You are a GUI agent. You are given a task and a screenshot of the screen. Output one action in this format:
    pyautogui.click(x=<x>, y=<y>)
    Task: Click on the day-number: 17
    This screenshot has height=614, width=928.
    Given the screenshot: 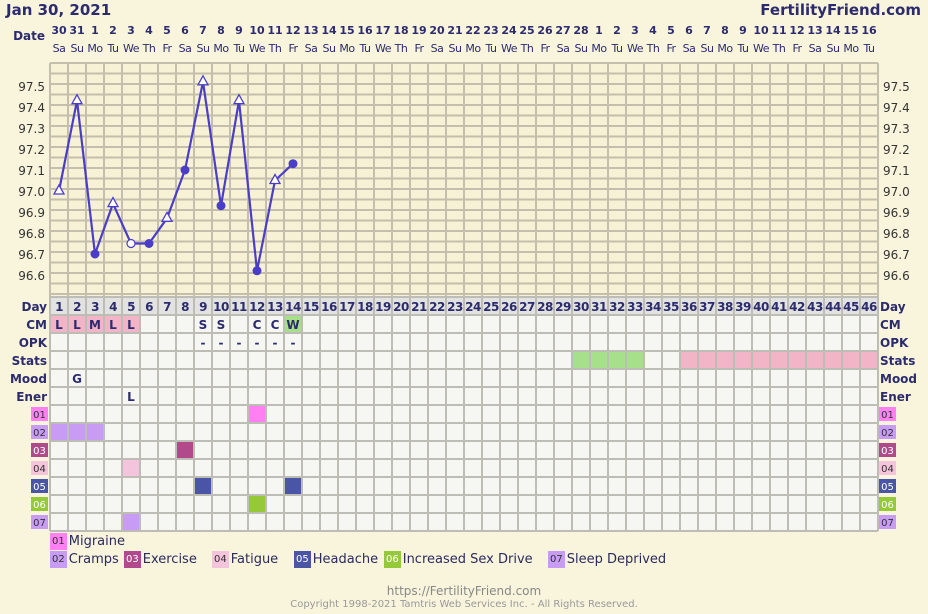 What is the action you would take?
    pyautogui.click(x=347, y=307)
    